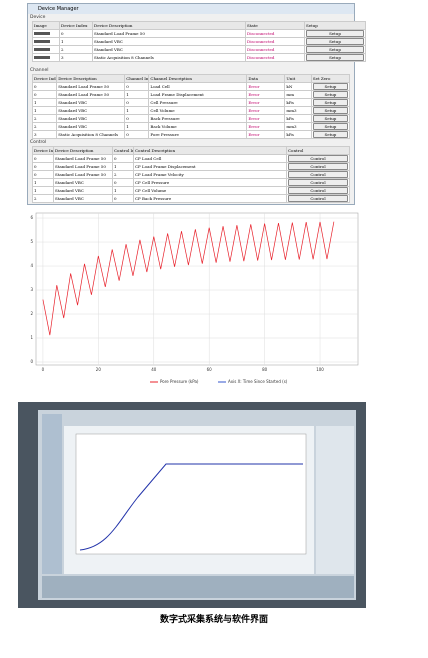  Describe the element at coordinates (42, 41) in the screenshot. I see `device-icon` at that location.